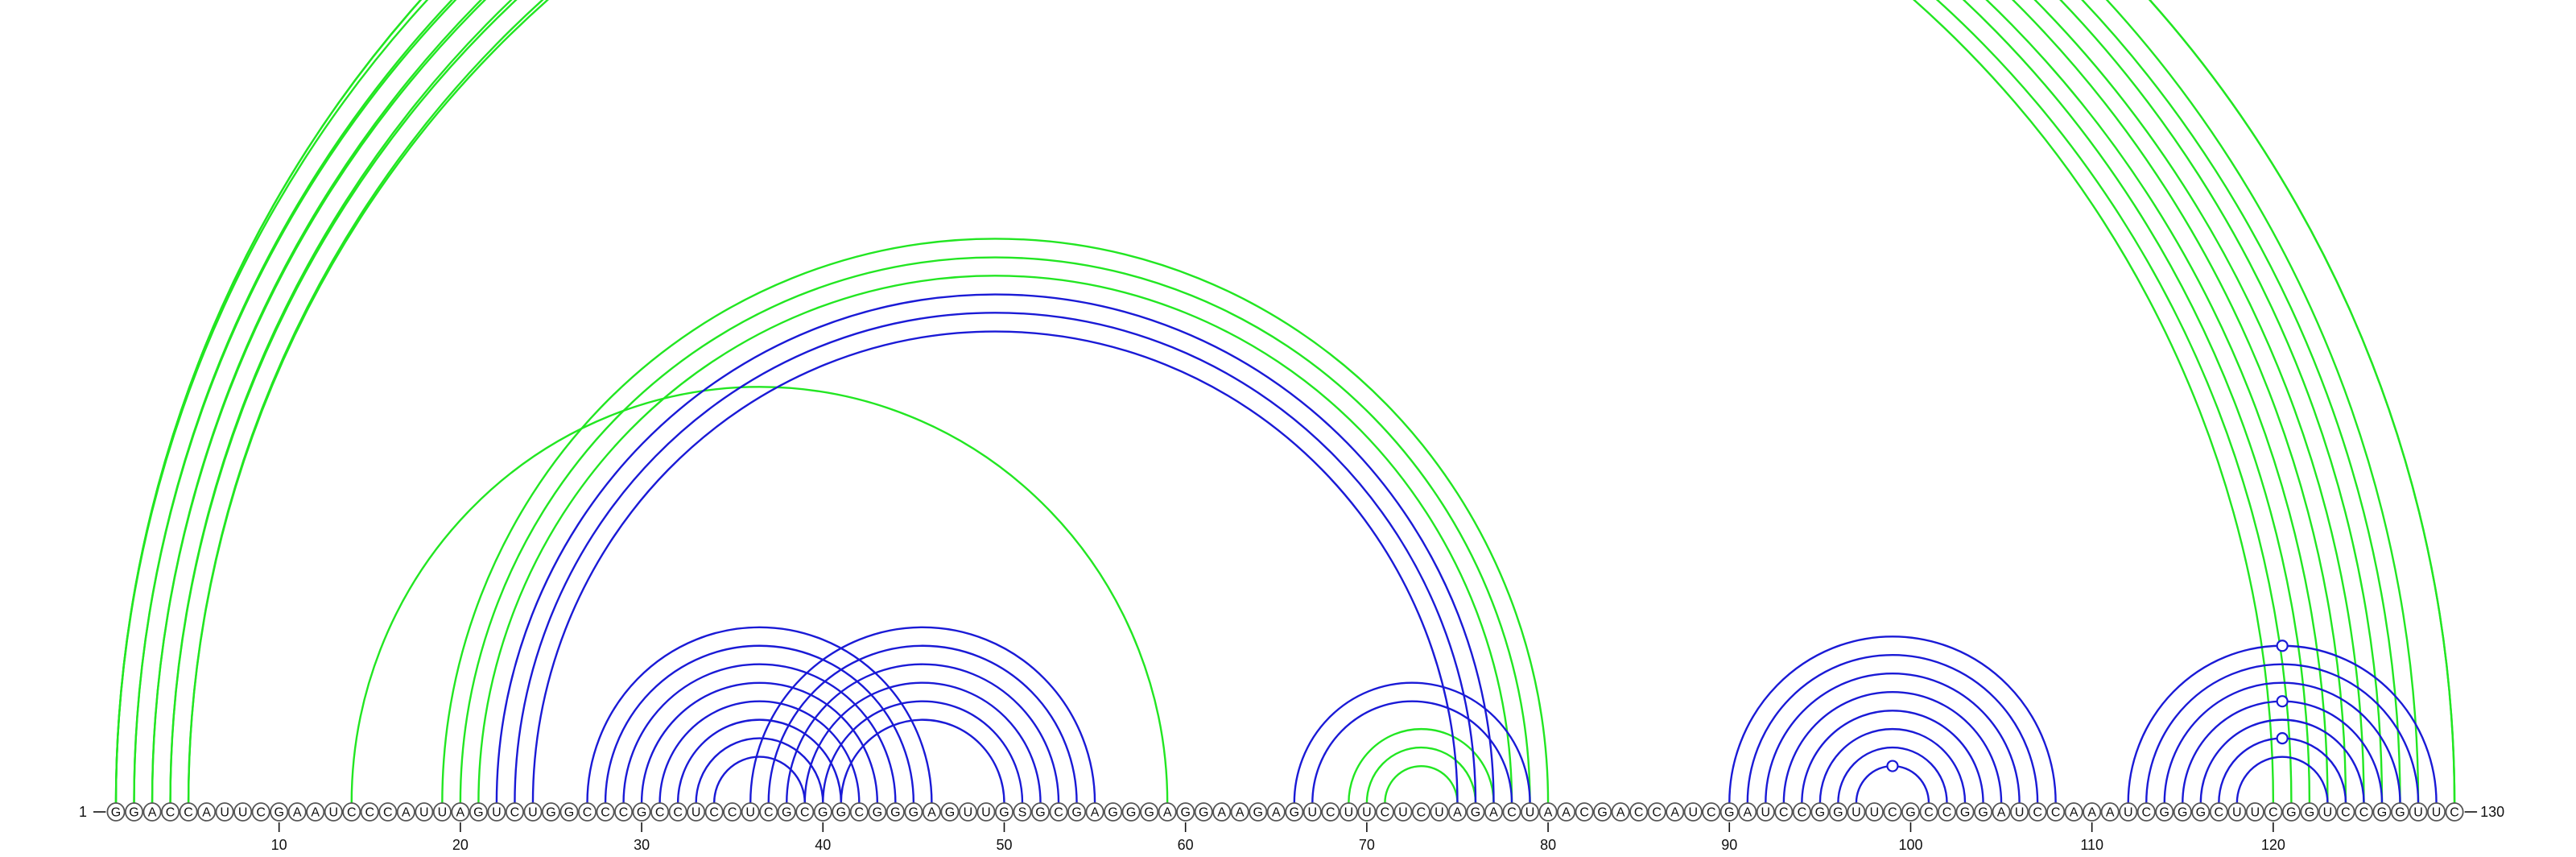 This screenshot has width=2576, height=857. What do you see at coordinates (1291, 812) in the screenshot?
I see `sequence-baseline: 1 130` at bounding box center [1291, 812].